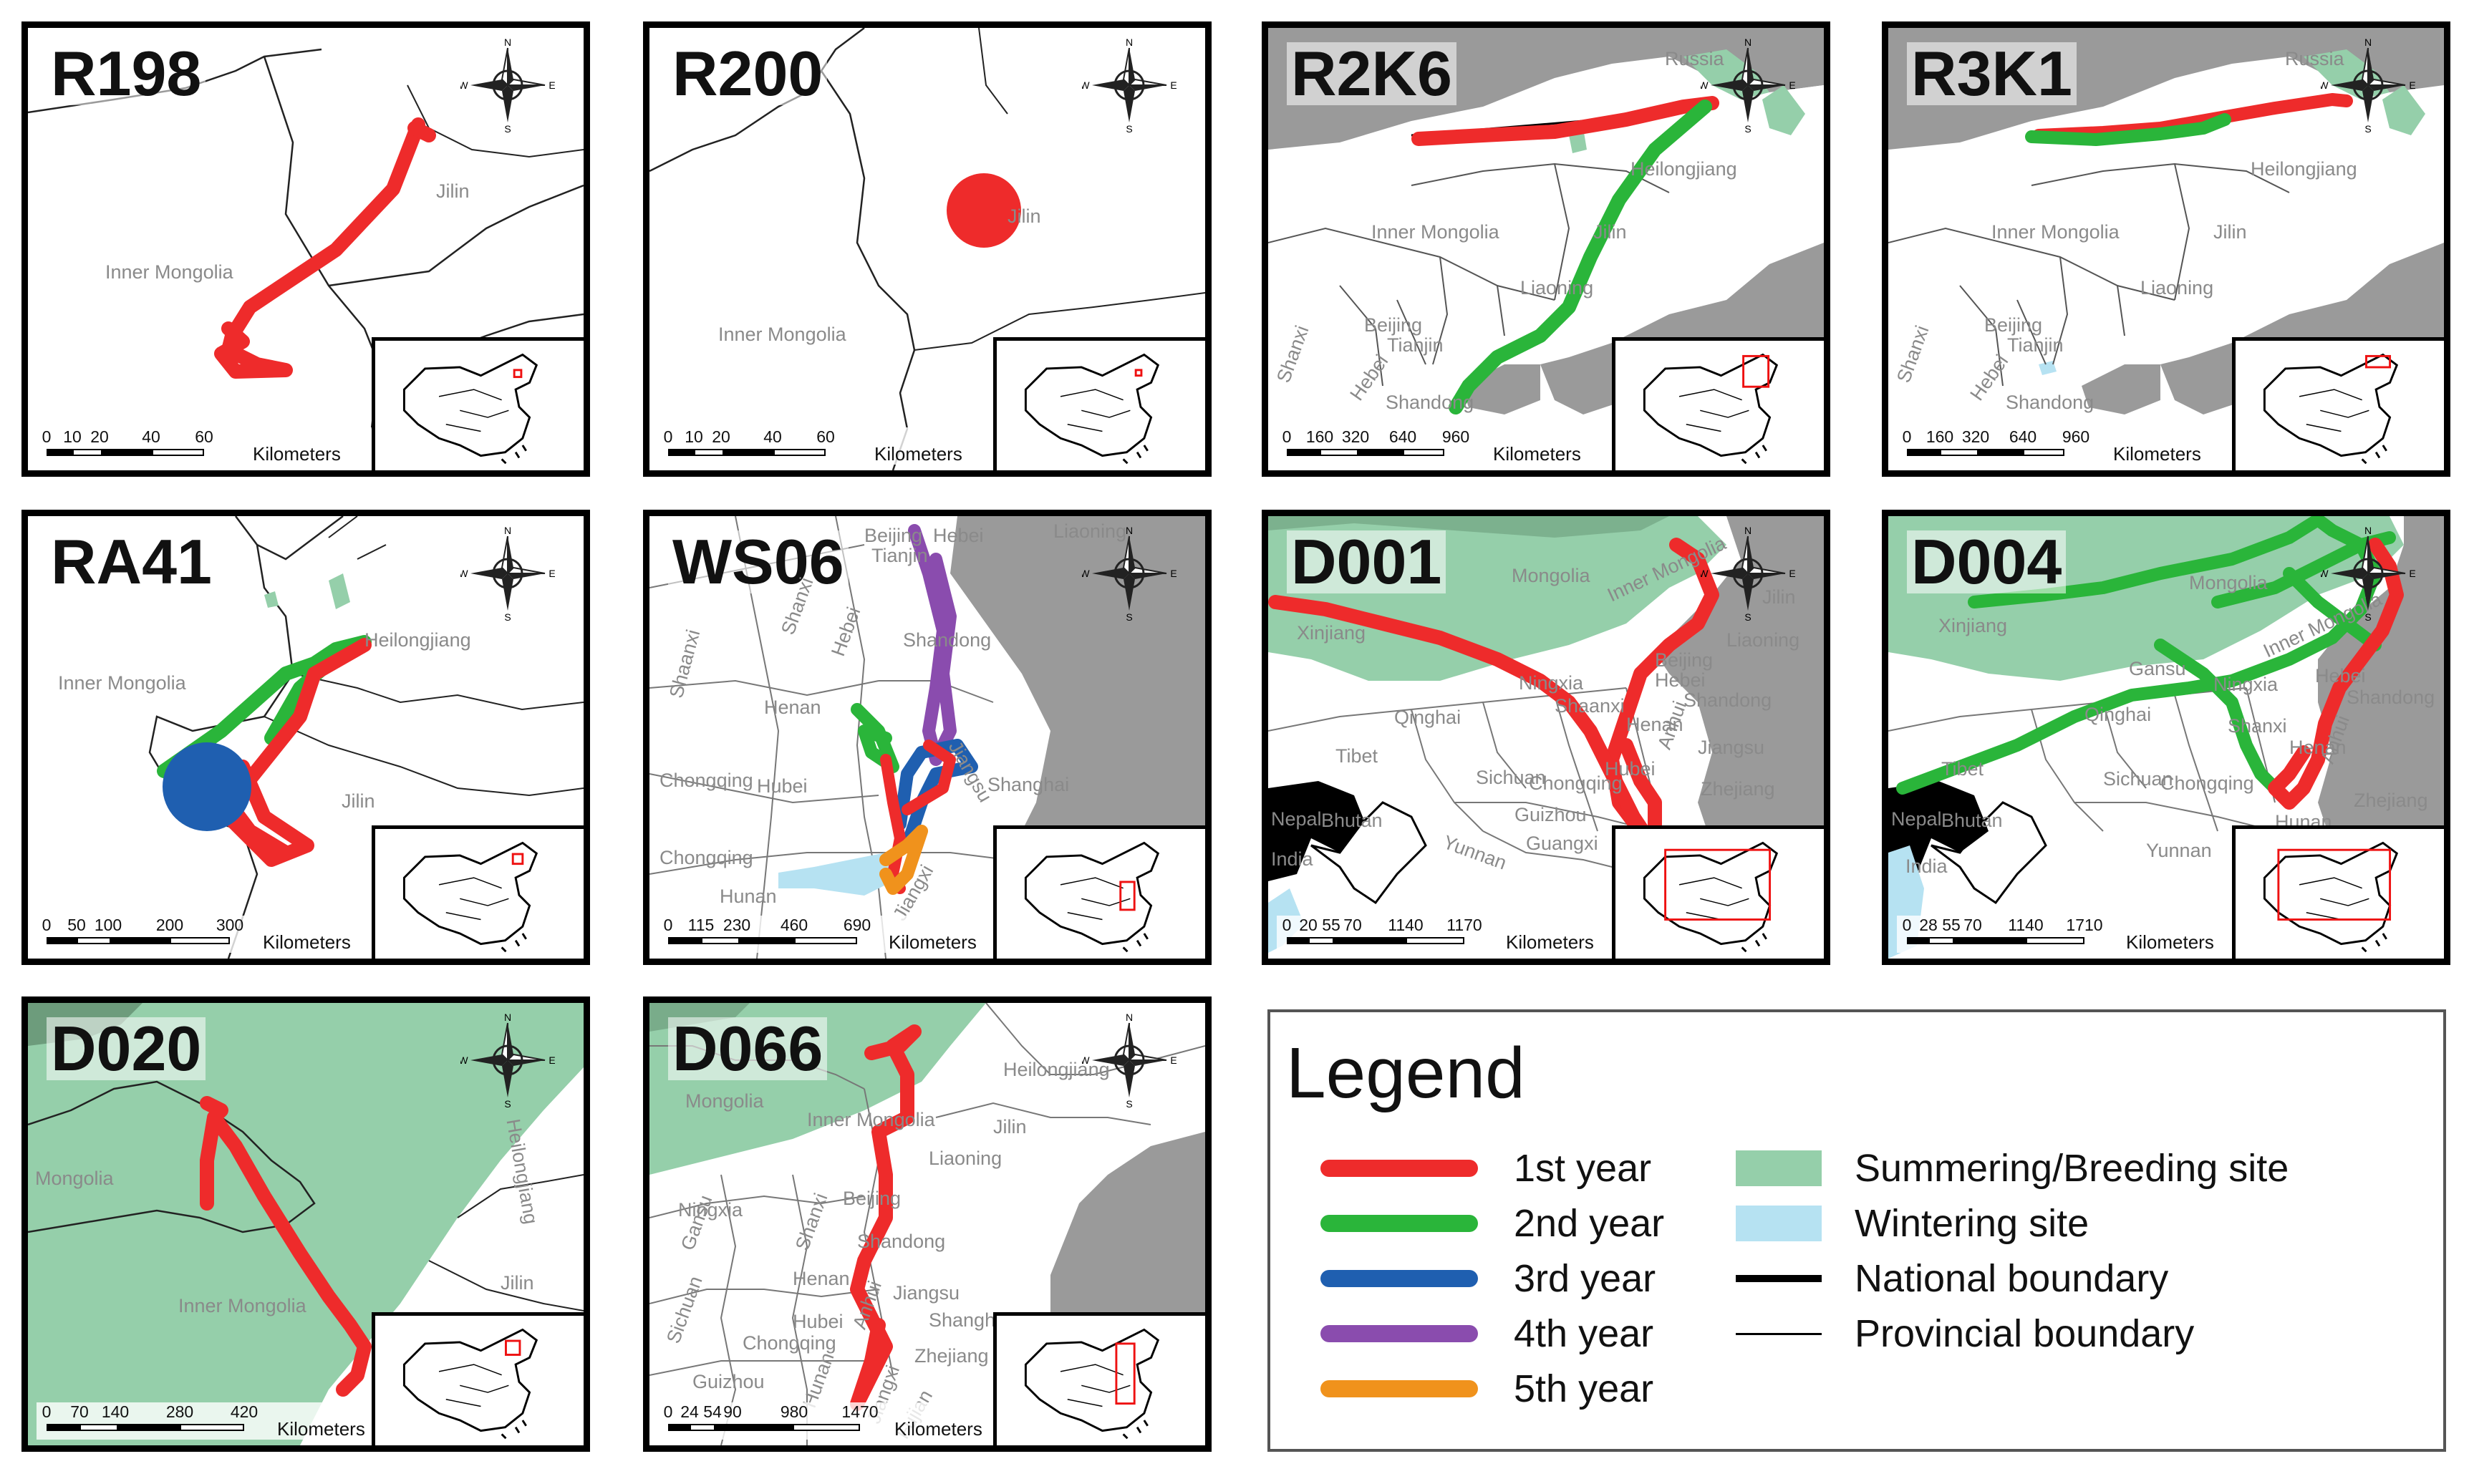 The width and height of the screenshot is (2469, 1484). What do you see at coordinates (857, 925) in the screenshot?
I see `scale-tick: 690` at bounding box center [857, 925].